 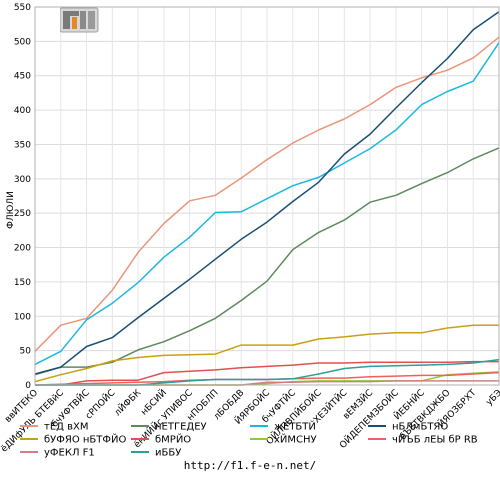 I want to click on y-axis-label: ФЛЮЛИ, so click(x=11, y=210).